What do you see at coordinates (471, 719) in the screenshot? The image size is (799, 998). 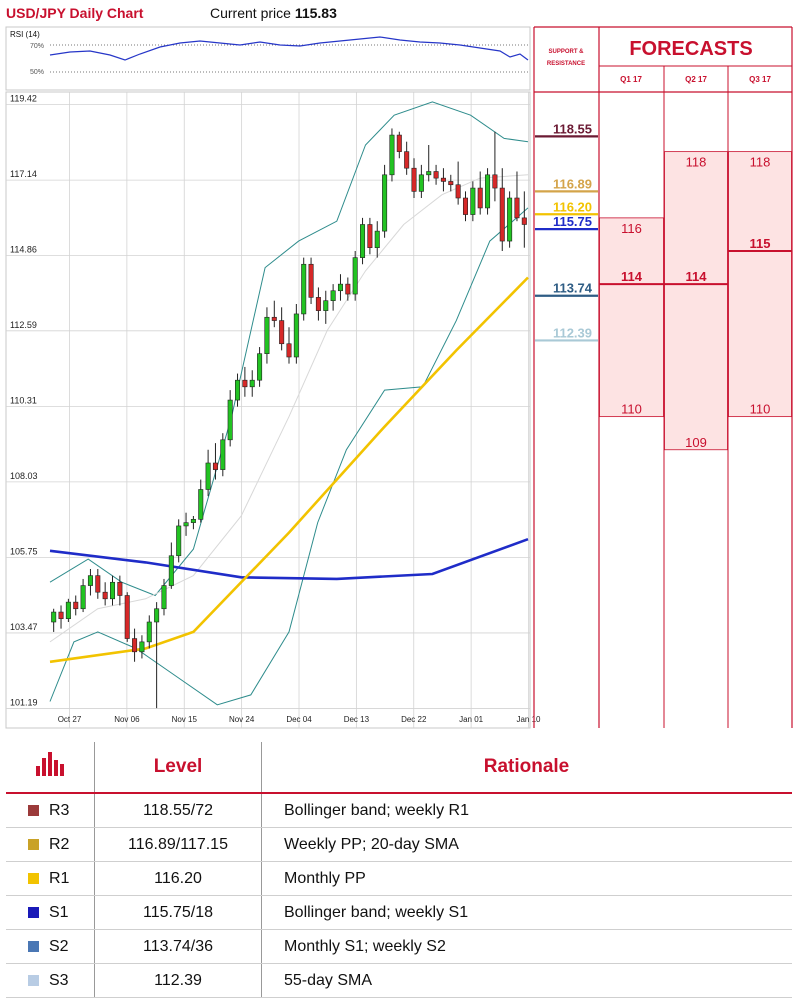 I see `x-tick-label: Jan 01` at bounding box center [471, 719].